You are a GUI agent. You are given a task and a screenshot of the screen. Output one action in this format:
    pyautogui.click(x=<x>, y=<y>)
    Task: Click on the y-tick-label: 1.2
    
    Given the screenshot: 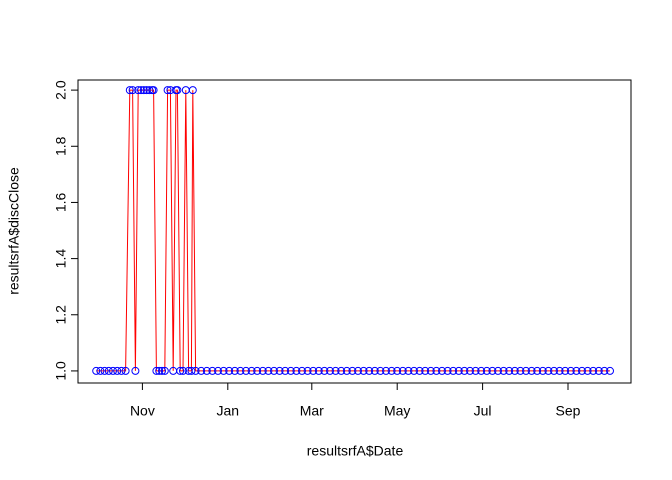 What is the action you would take?
    pyautogui.click(x=61, y=315)
    